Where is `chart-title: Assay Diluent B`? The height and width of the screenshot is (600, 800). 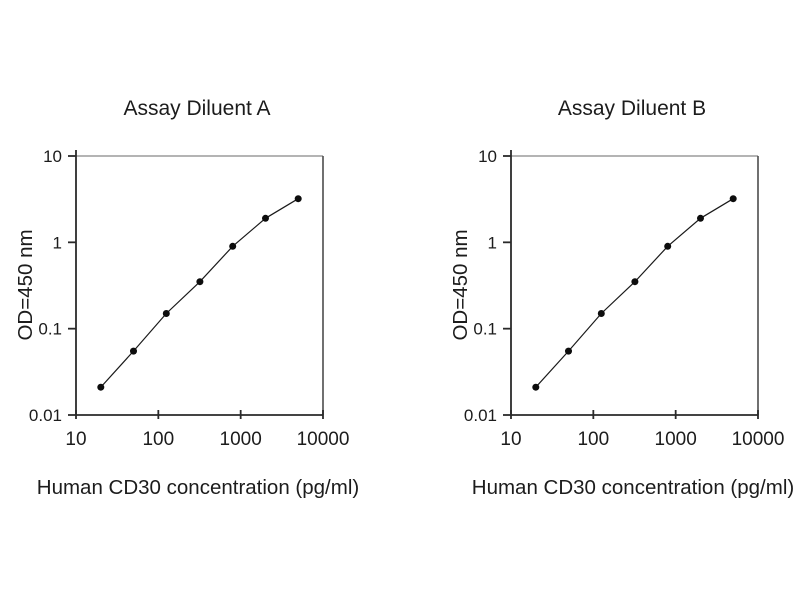 chart-title: Assay Diluent B is located at coordinates (632, 108).